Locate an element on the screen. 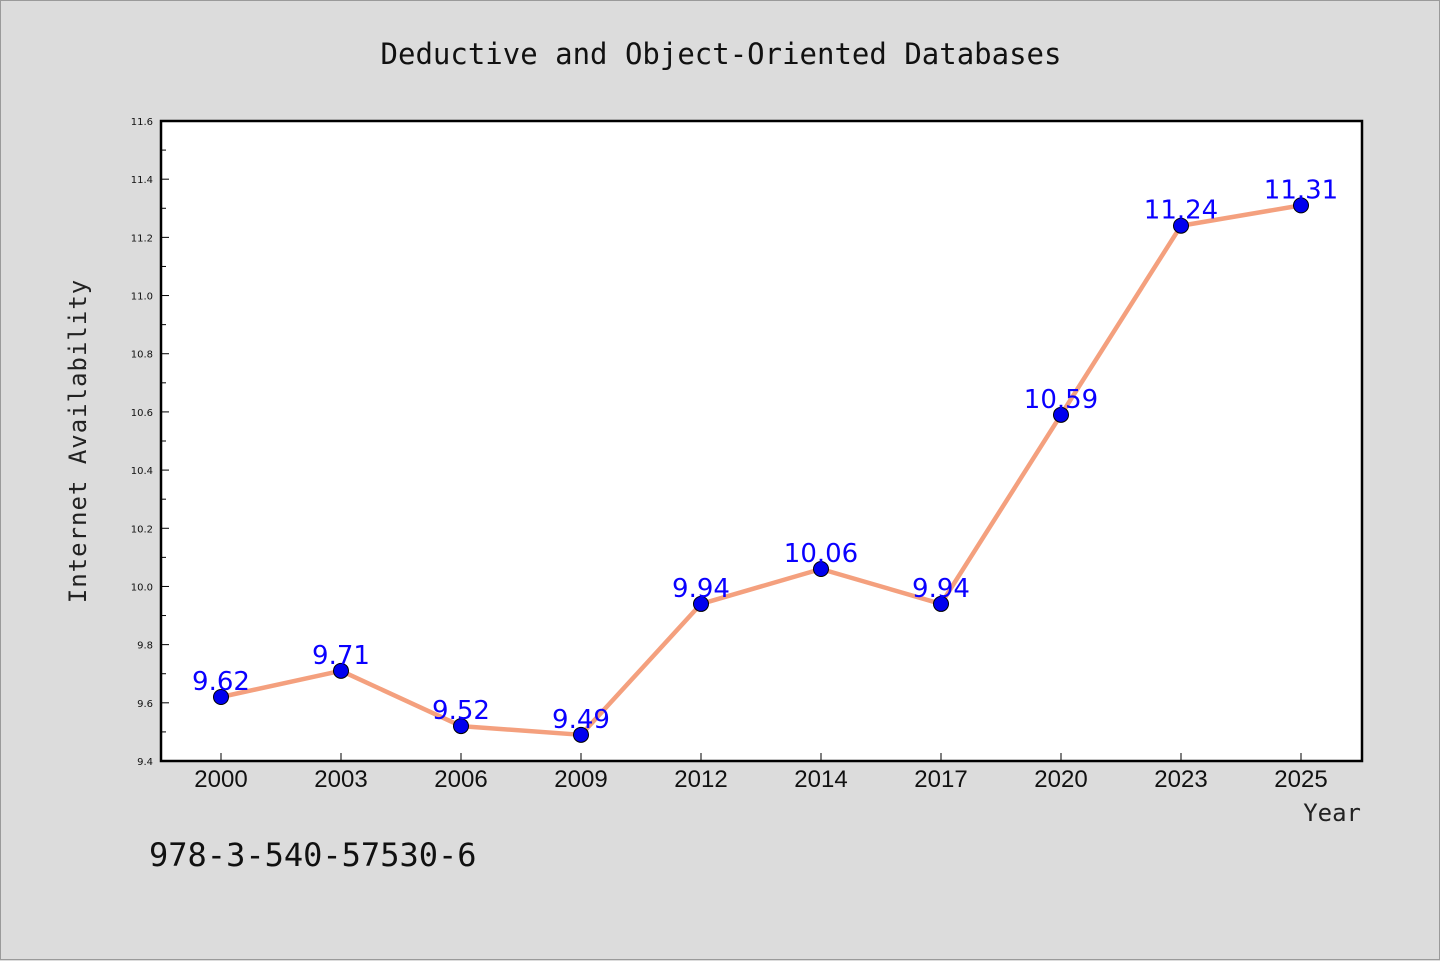 This screenshot has width=1440, height=961. data-label: 9.52 is located at coordinates (461, 711).